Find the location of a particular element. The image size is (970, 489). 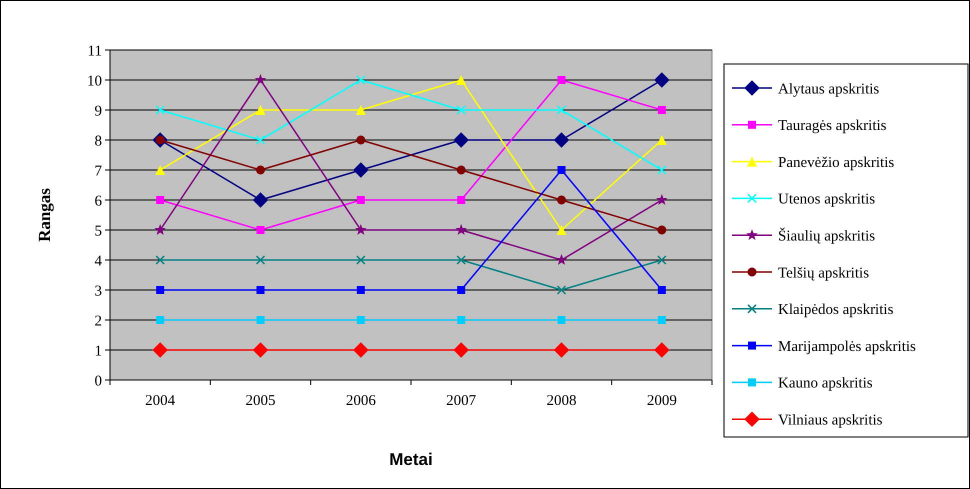

legend-label: Klaipėdos apskritis is located at coordinates (836, 310).